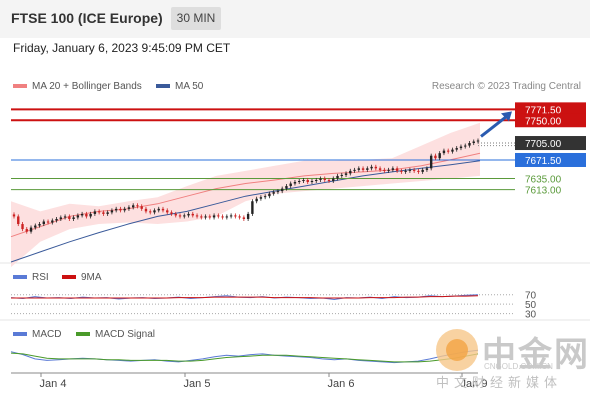 Image resolution: width=590 pixels, height=400 pixels. Describe the element at coordinates (47, 334) in the screenshot. I see `legend-macd-label: MACD` at that location.